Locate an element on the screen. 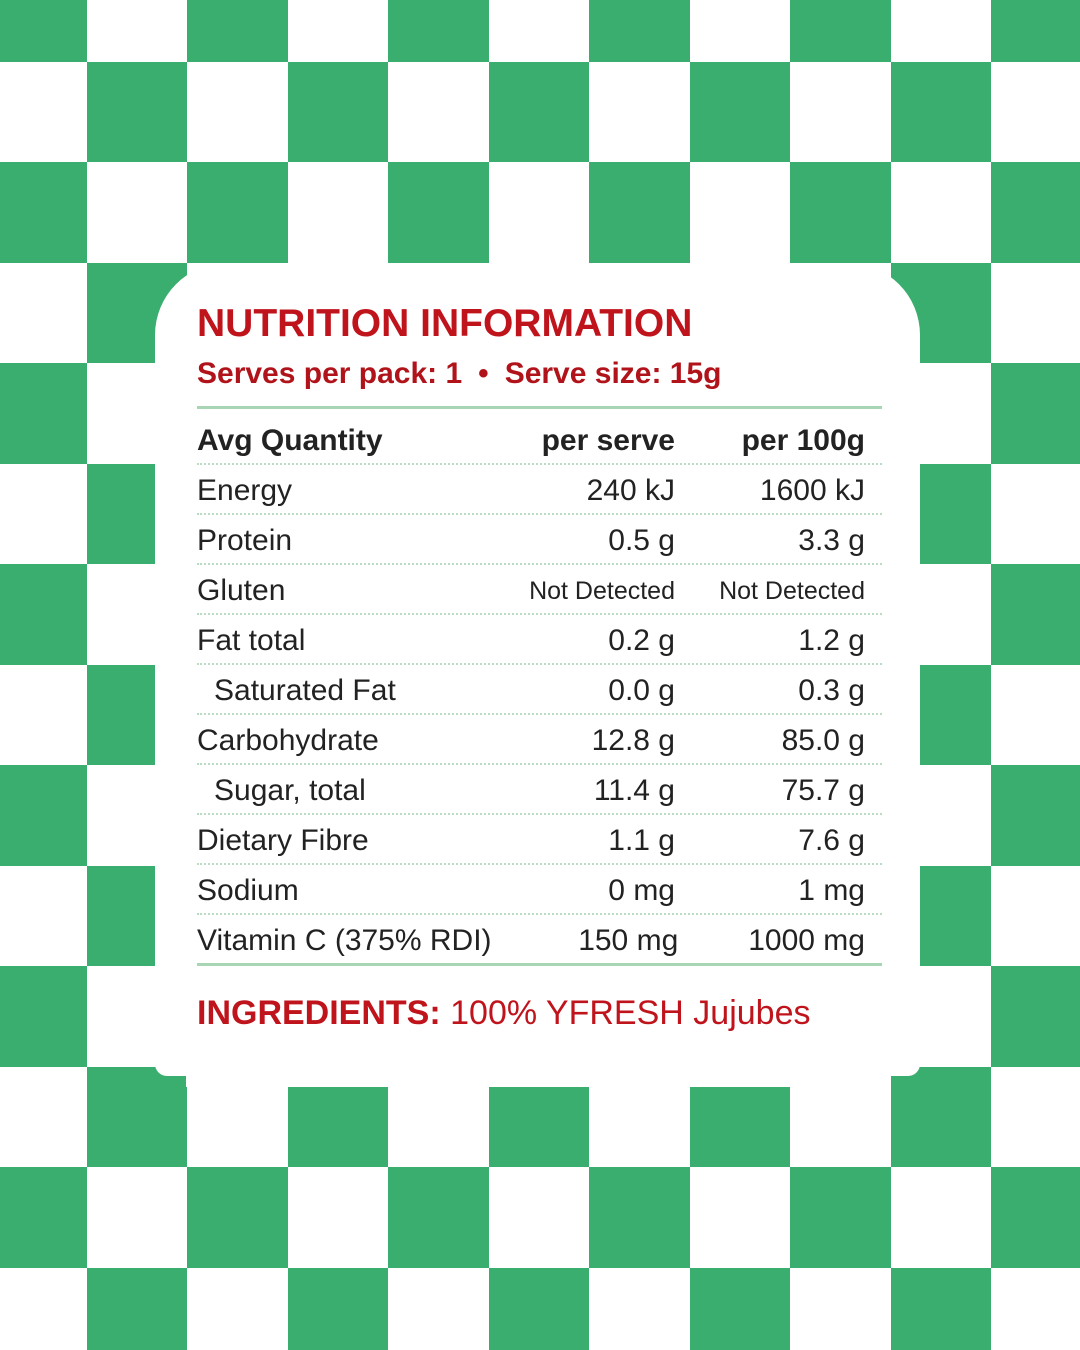 The width and height of the screenshot is (1080, 1350). nutrient-name: Gluten is located at coordinates (241, 590).